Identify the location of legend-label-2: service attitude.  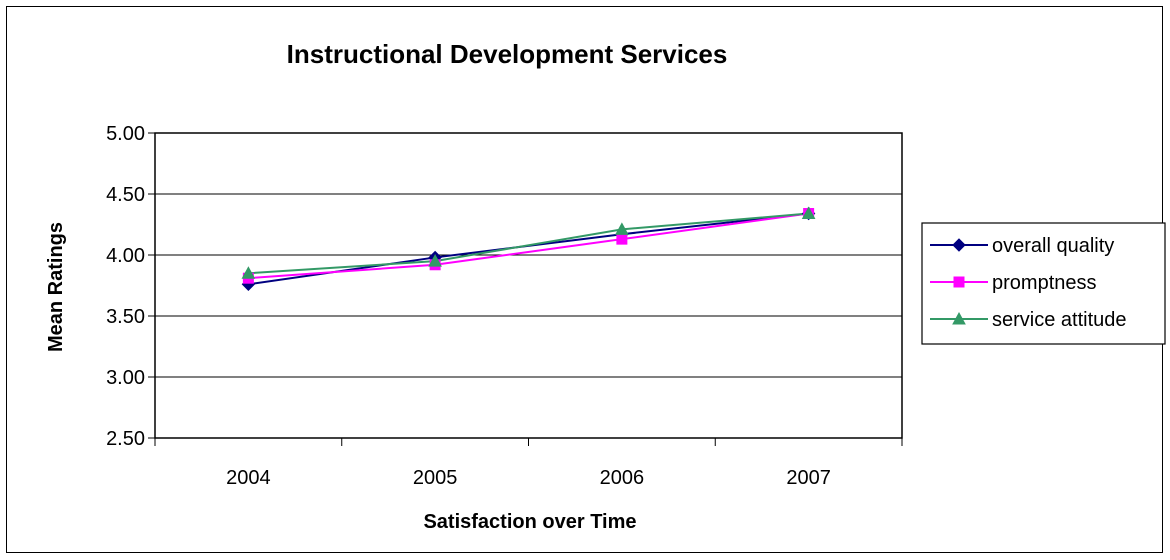
(1059, 320).